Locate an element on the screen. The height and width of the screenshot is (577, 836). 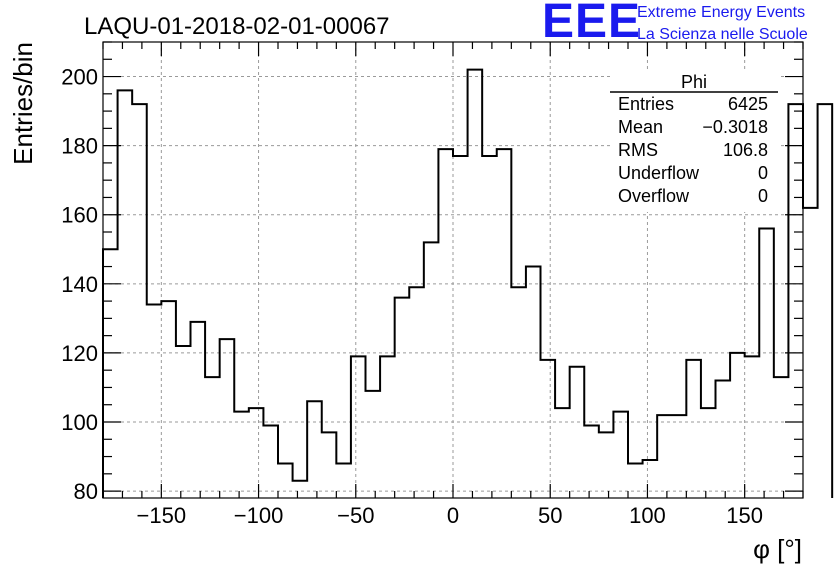
y-tick-label: 200 is located at coordinates (79, 77).